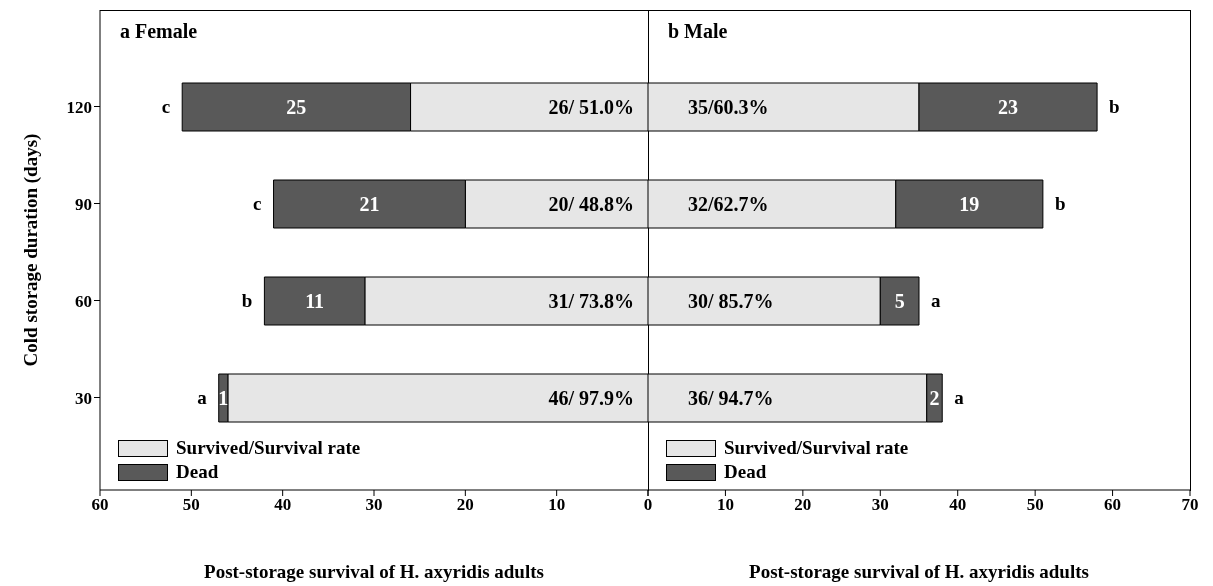  What do you see at coordinates (1008, 107) in the screenshot?
I see `data-label: 23` at bounding box center [1008, 107].